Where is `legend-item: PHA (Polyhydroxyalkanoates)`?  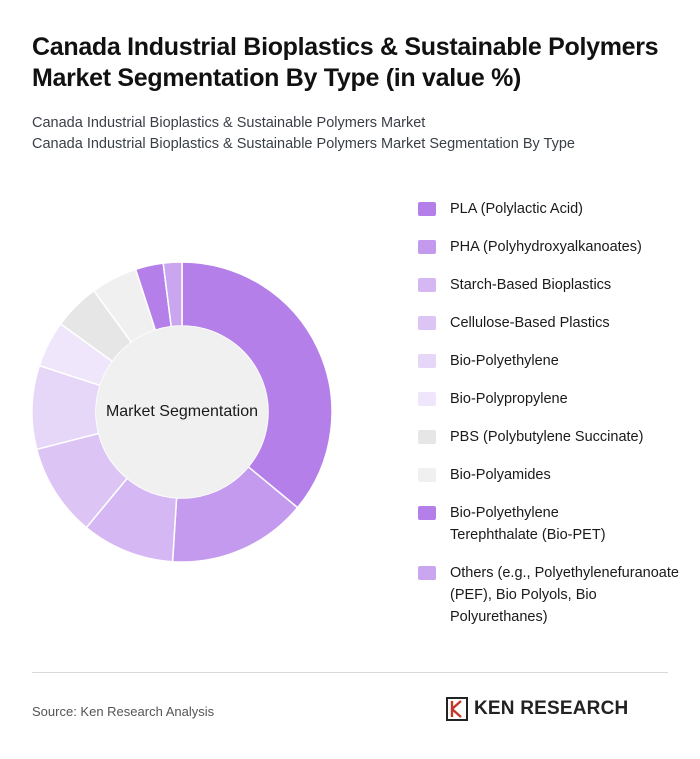
legend-item: PHA (Polyhydroxyalkanoates) is located at coordinates (553, 247).